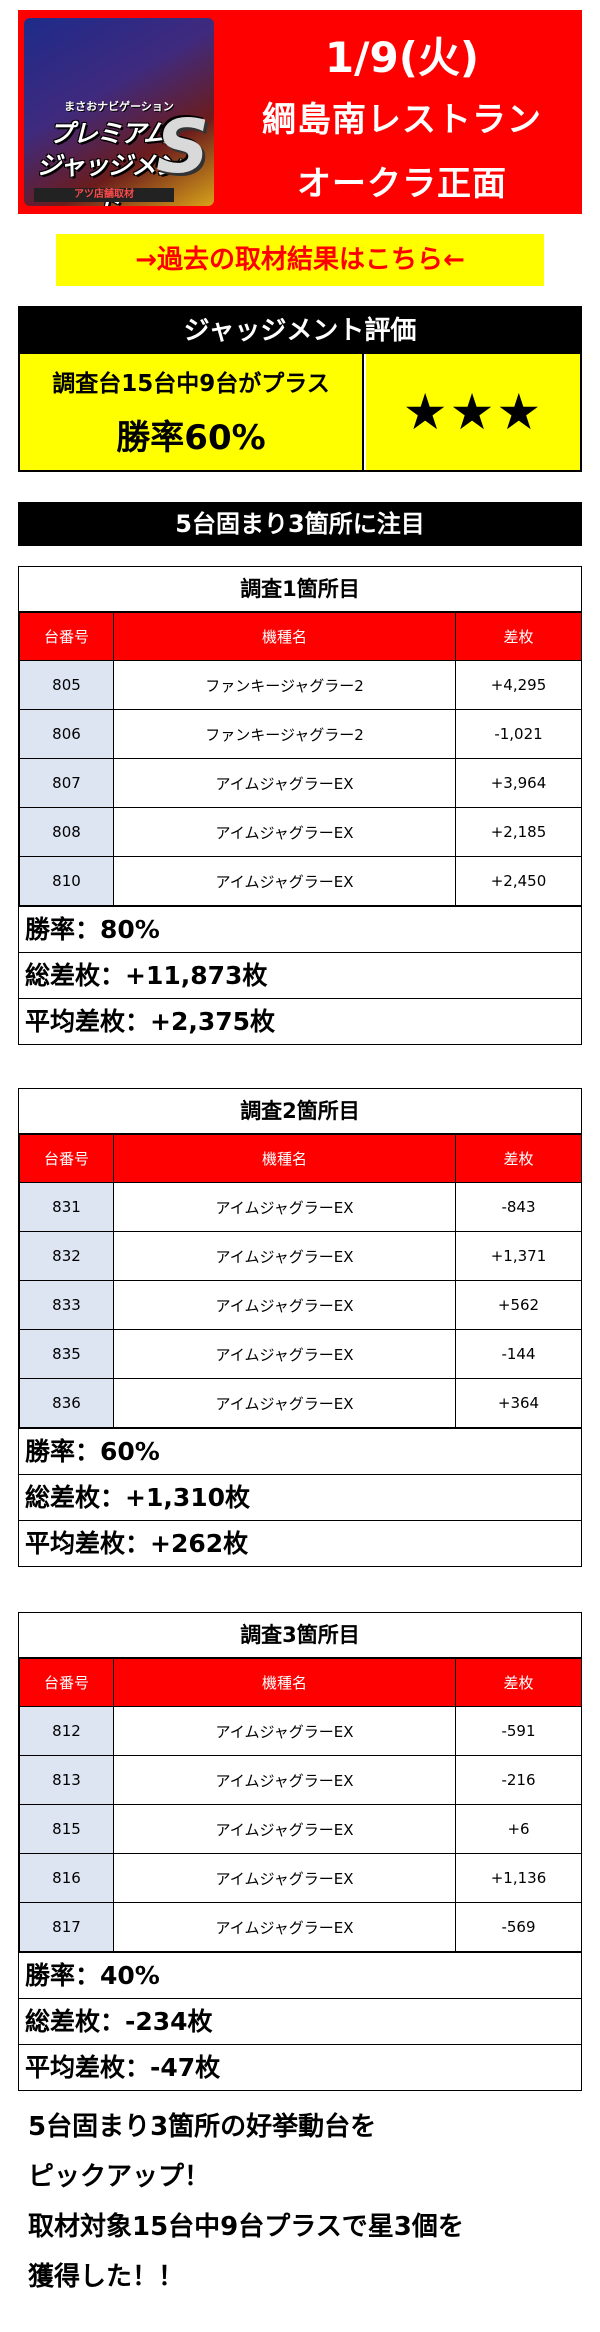  What do you see at coordinates (300, 589) in the screenshot?
I see `survey-title: 調査1箇所目` at bounding box center [300, 589].